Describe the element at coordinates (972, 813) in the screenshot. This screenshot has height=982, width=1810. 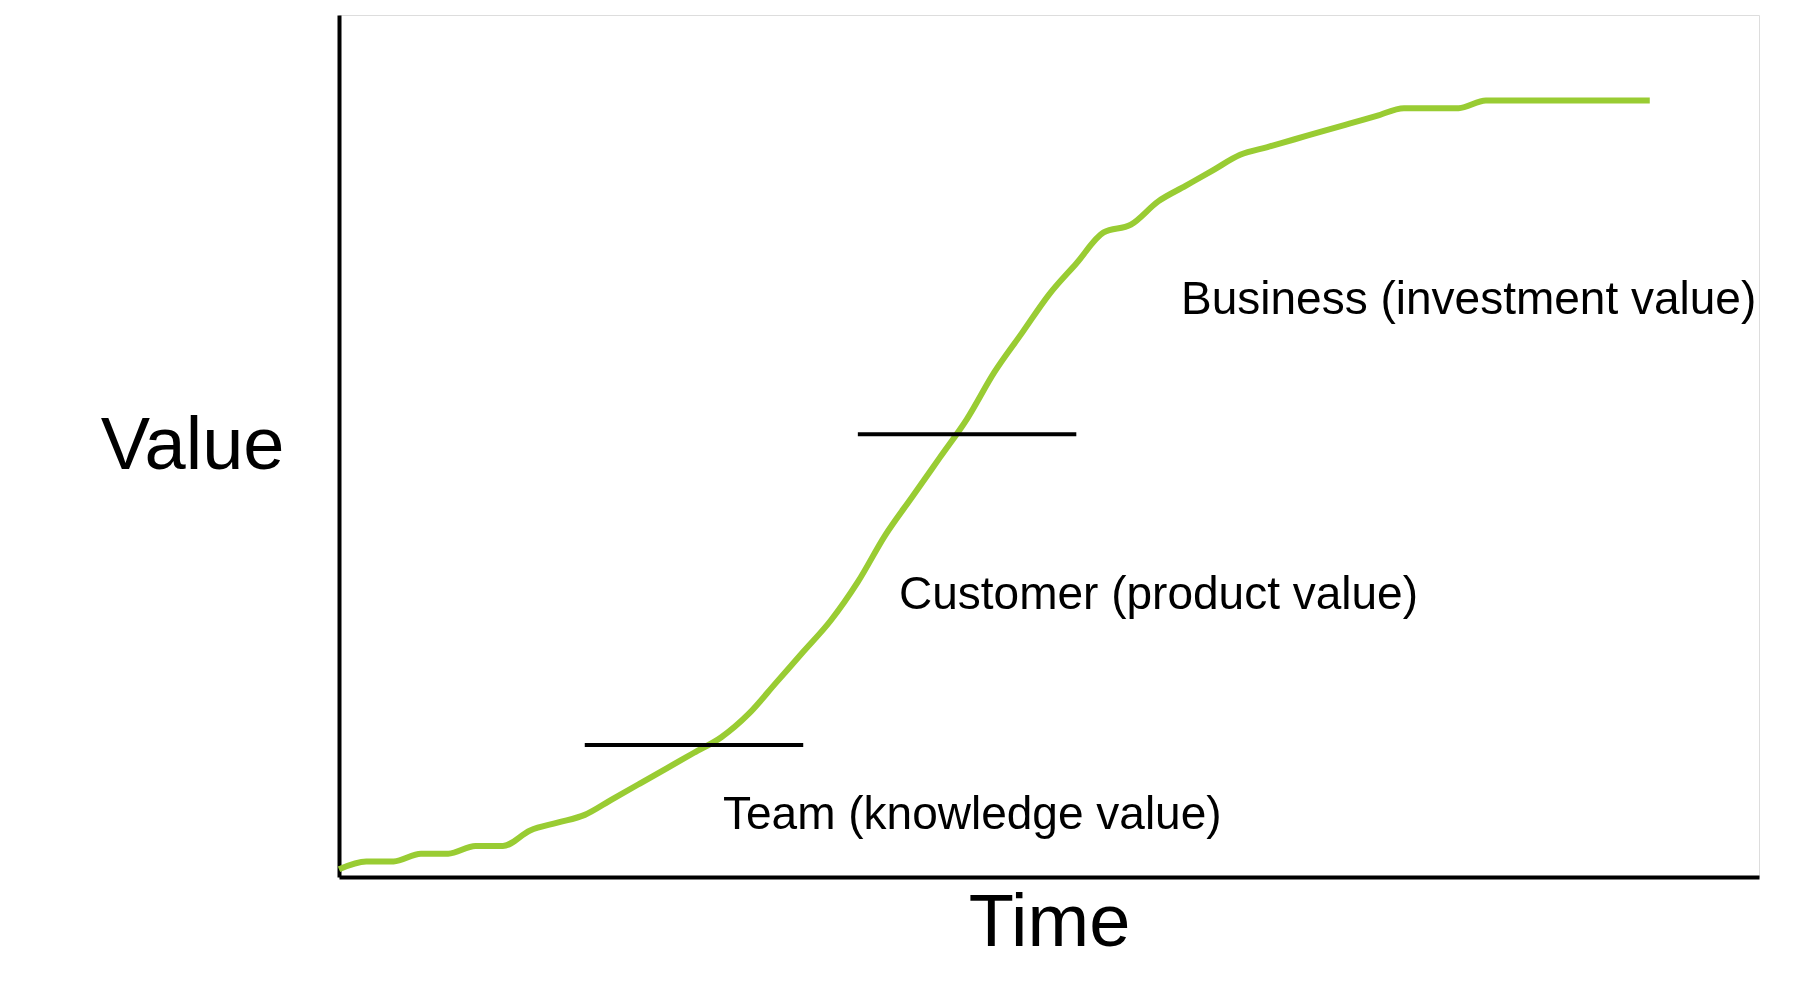
I see `annotation: Team (knowledge value)` at that location.